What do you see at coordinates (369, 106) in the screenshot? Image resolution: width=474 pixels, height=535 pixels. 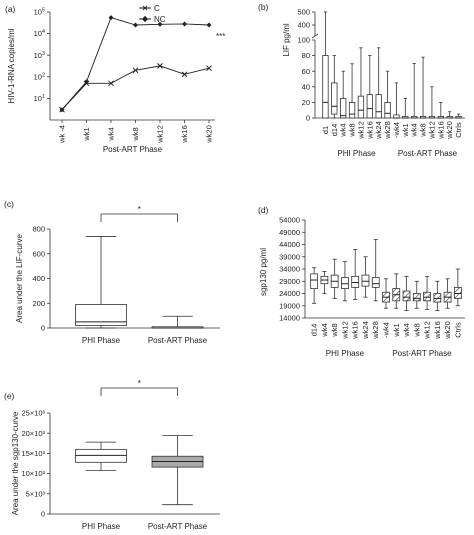 I see `panel-b-box-5-box` at bounding box center [369, 106].